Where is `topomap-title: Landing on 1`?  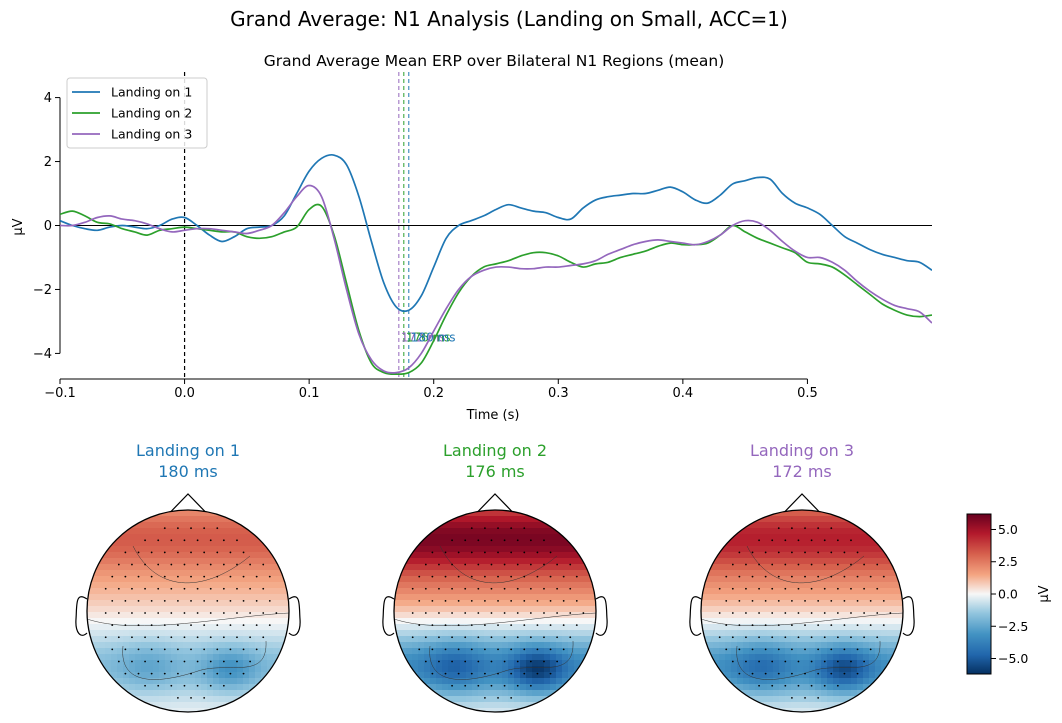
topomap-title: Landing on 1 is located at coordinates (188, 450).